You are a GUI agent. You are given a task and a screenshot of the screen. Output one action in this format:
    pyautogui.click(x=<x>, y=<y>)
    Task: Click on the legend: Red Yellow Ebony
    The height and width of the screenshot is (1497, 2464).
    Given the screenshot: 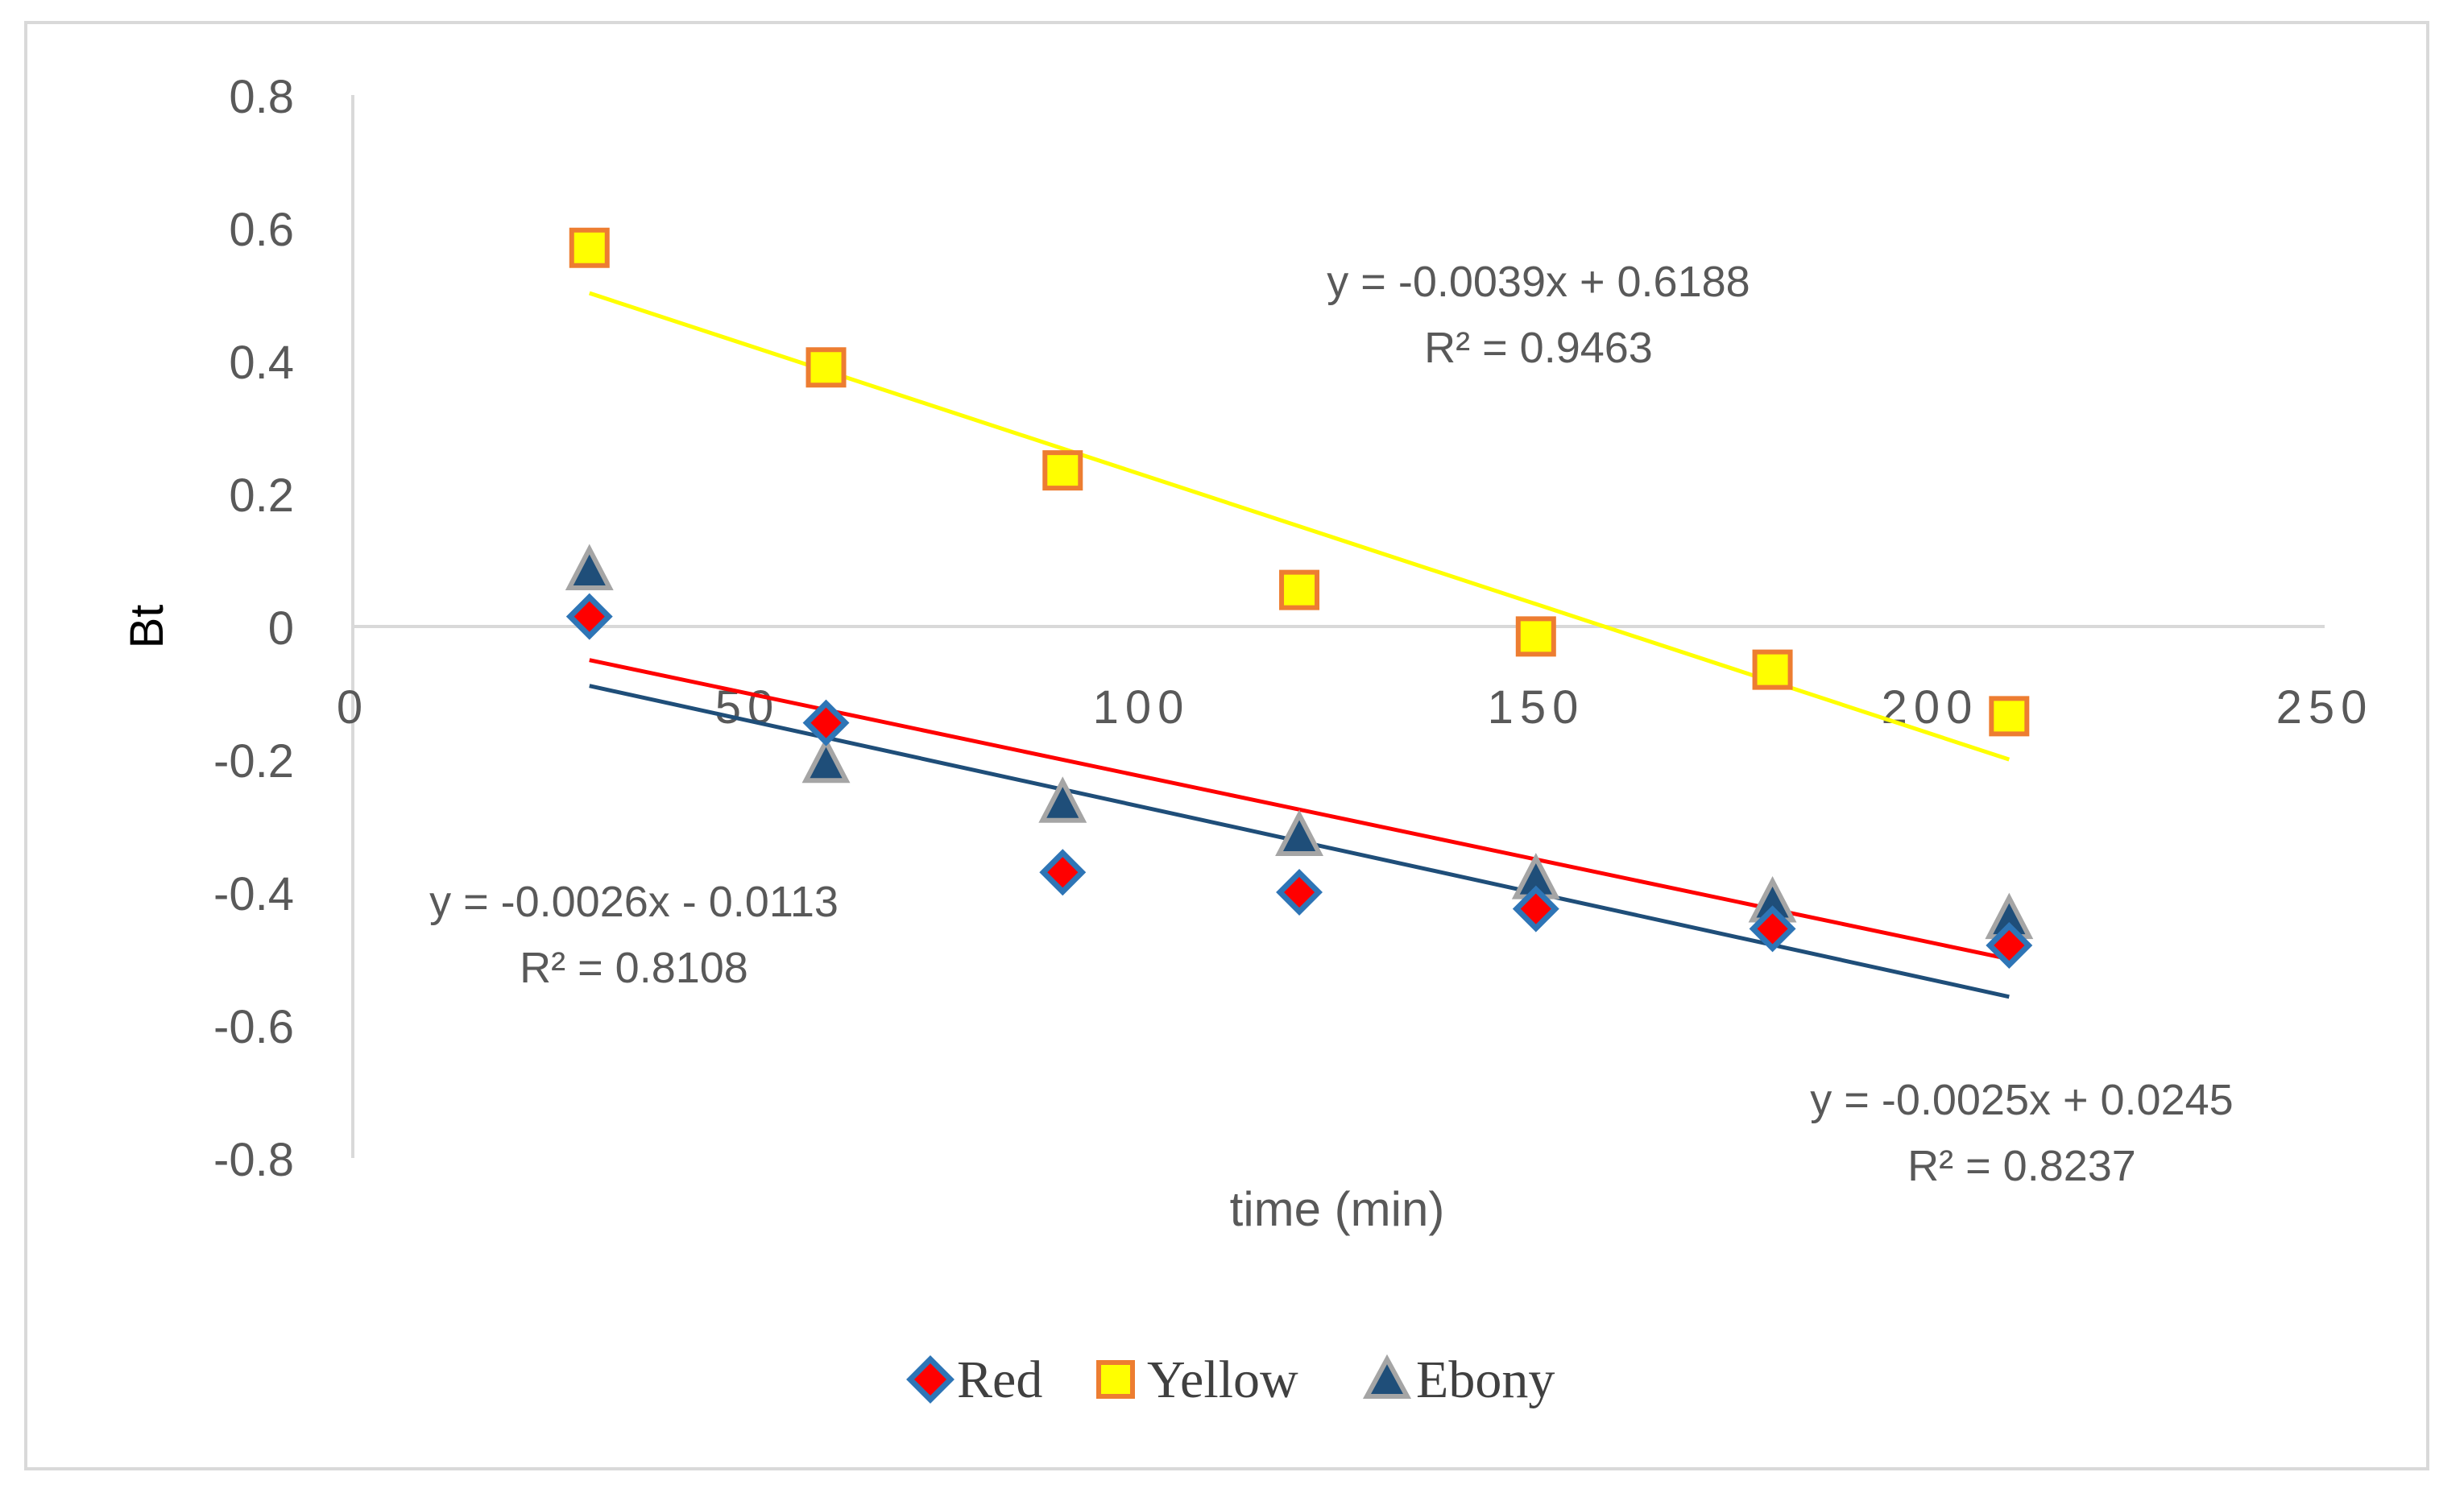 What is the action you would take?
    pyautogui.click(x=1230, y=1380)
    